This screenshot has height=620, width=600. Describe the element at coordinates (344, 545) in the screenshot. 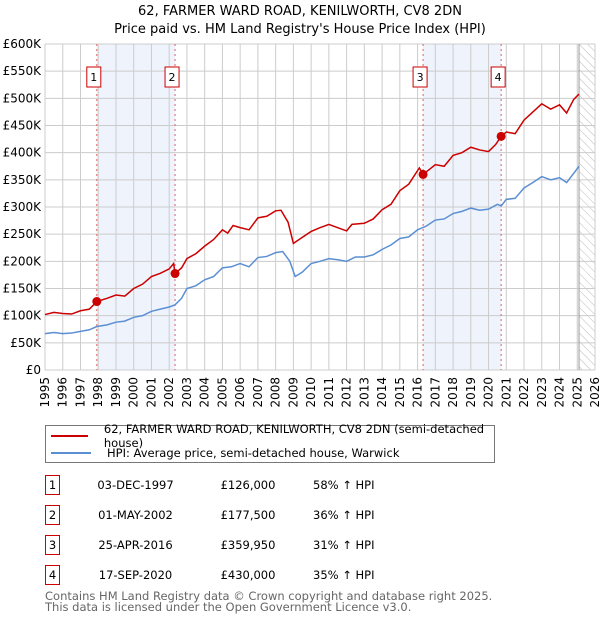

I see `transaction-hpi-diff: 31% ↑ HPI` at that location.